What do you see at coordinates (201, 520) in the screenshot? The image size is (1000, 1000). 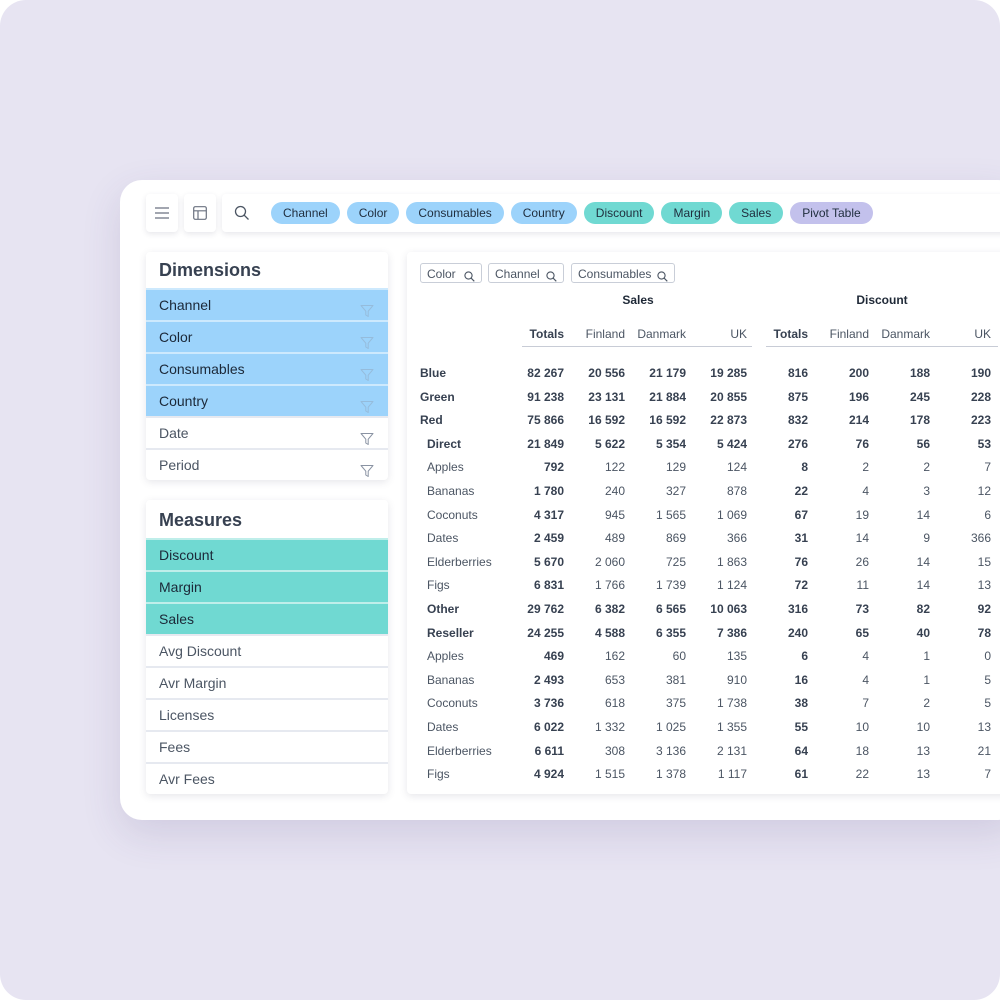 I see `measures-title: Measures` at bounding box center [201, 520].